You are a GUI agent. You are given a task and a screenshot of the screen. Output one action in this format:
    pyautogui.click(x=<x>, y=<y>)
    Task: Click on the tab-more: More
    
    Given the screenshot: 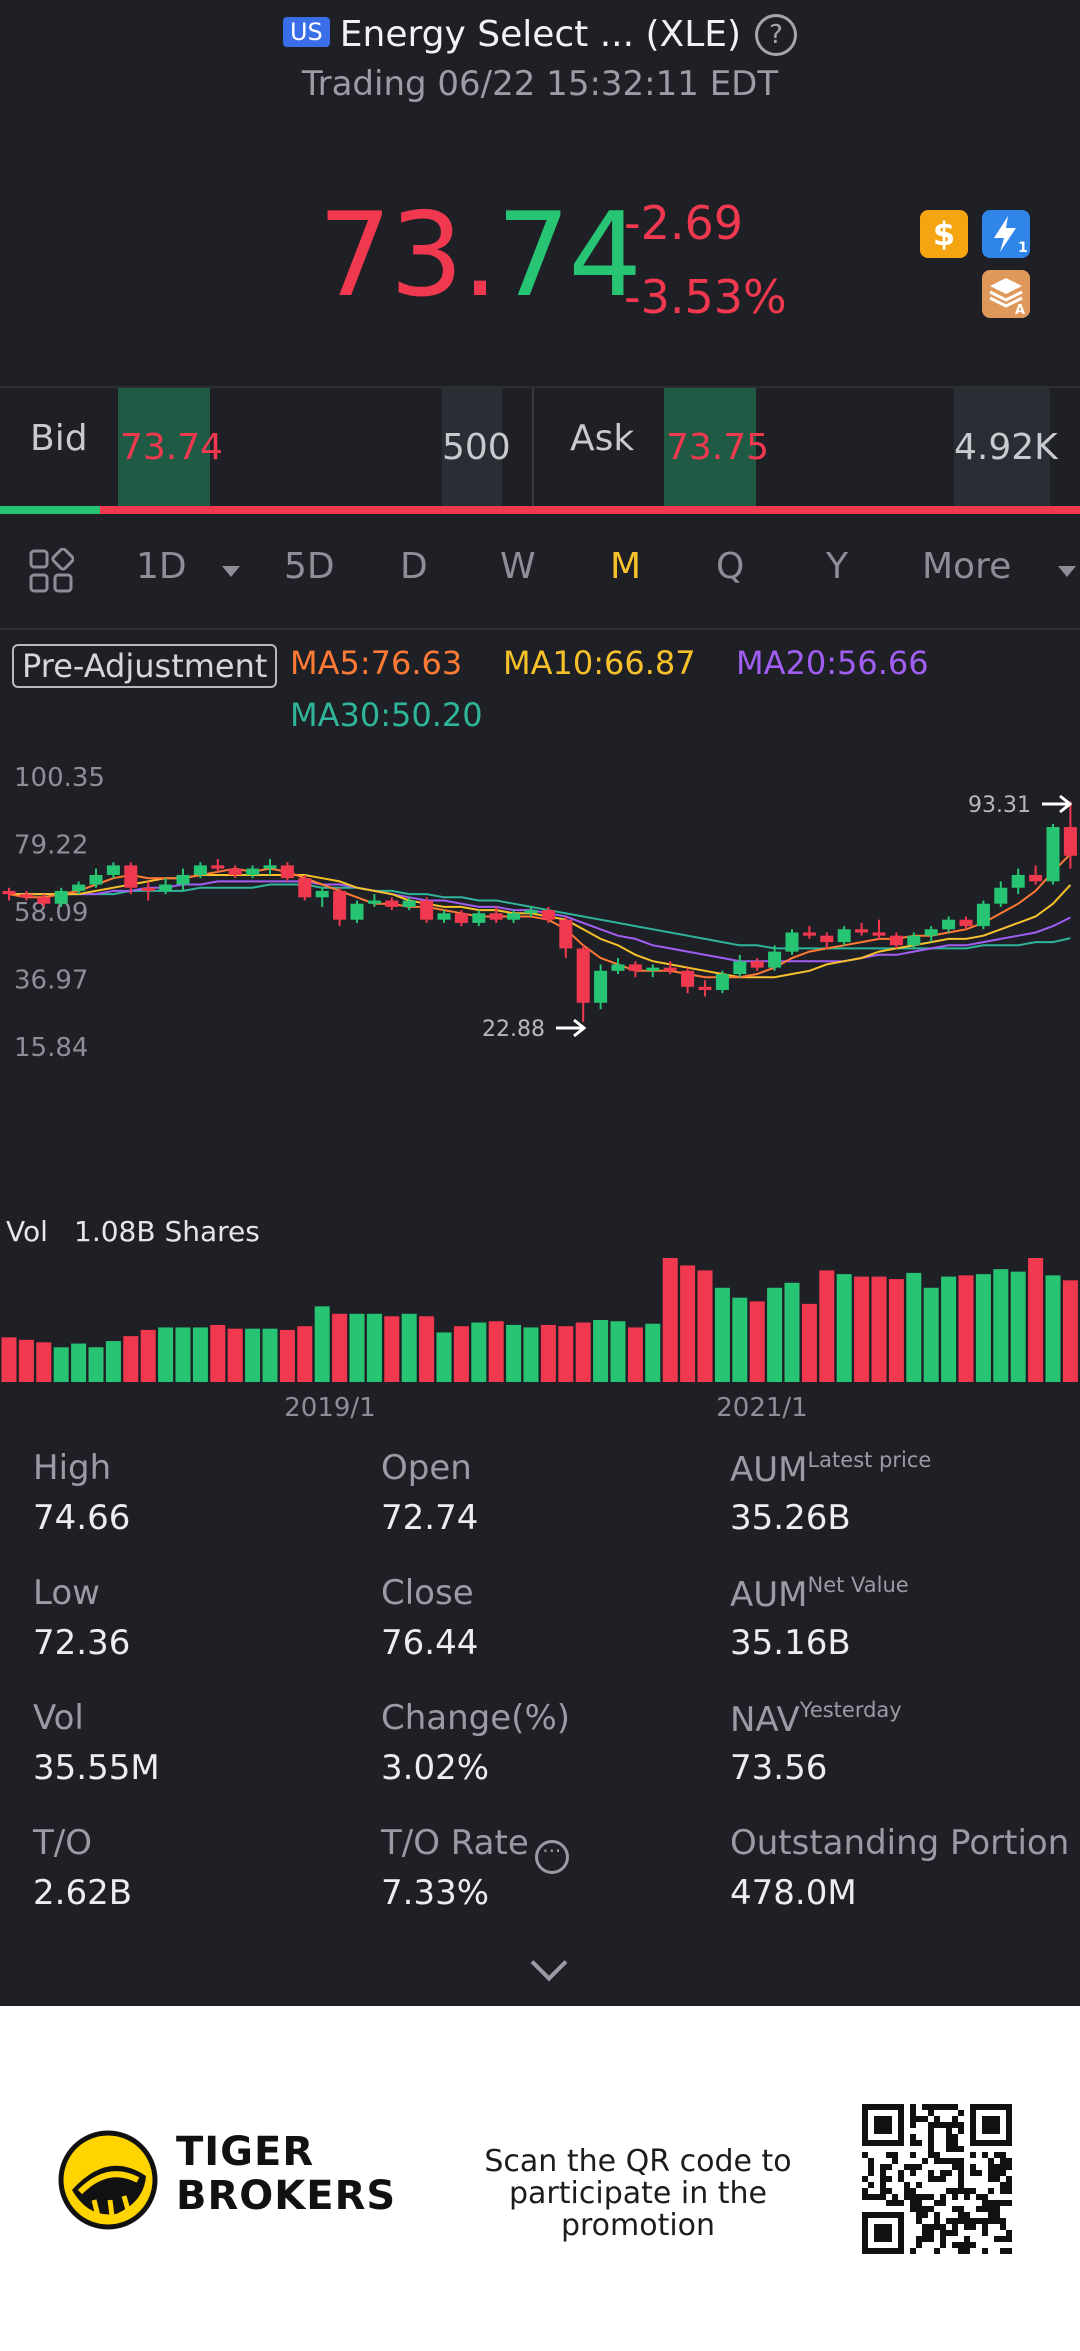 What is the action you would take?
    pyautogui.click(x=967, y=566)
    